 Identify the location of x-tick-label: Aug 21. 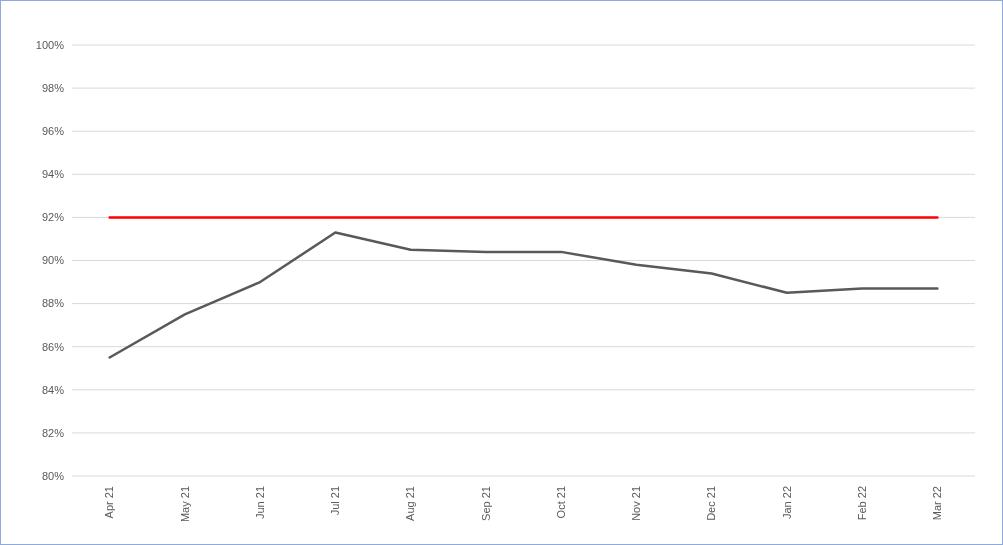
(410, 503).